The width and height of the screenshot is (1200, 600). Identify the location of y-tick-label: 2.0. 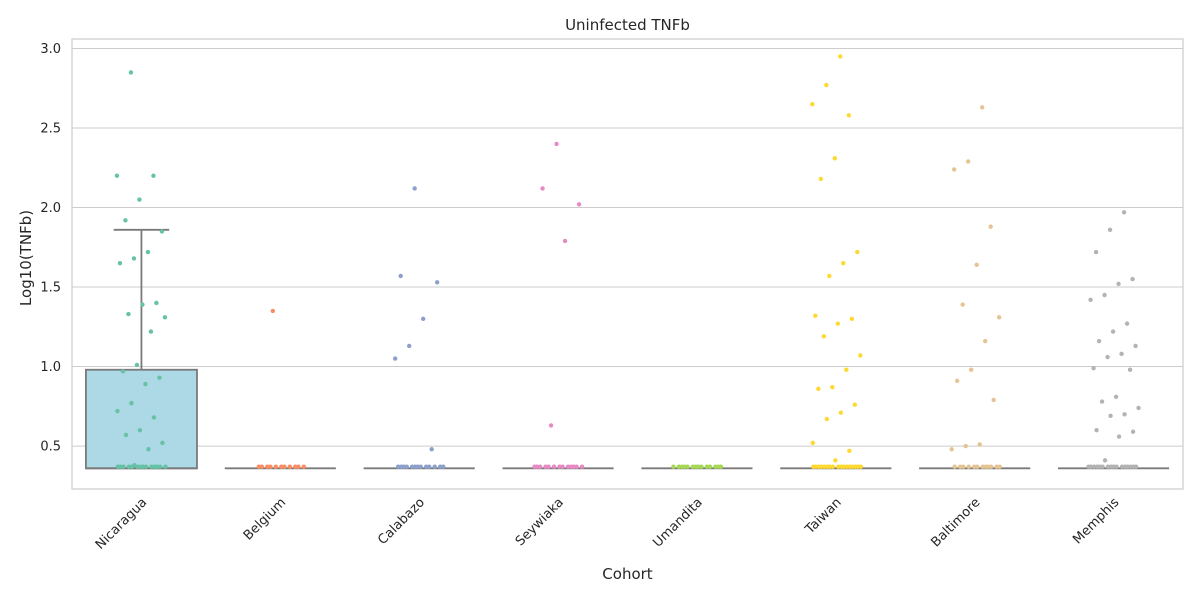
(50, 208).